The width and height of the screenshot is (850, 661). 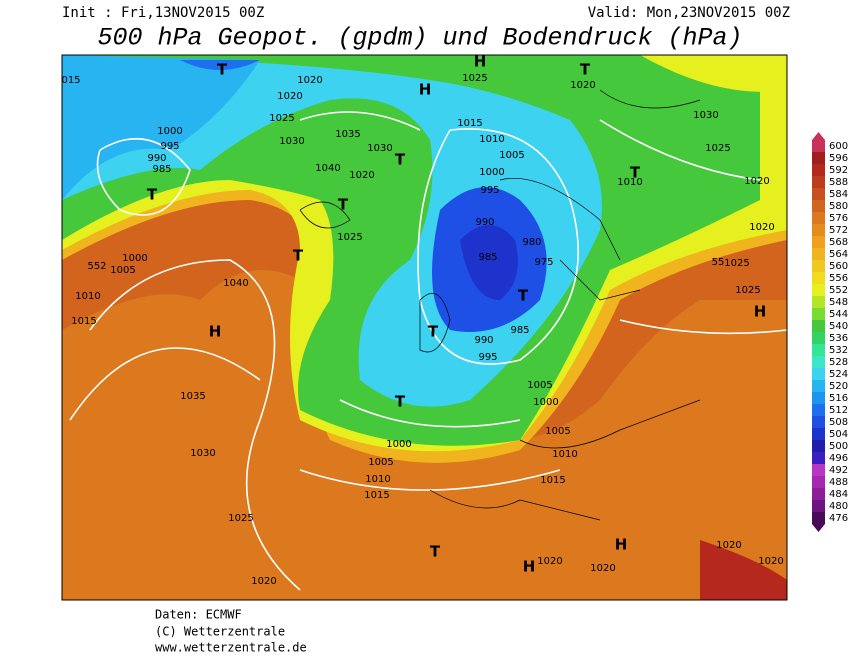 What do you see at coordinates (838, 374) in the screenshot?
I see `colorbar-label: 524` at bounding box center [838, 374].